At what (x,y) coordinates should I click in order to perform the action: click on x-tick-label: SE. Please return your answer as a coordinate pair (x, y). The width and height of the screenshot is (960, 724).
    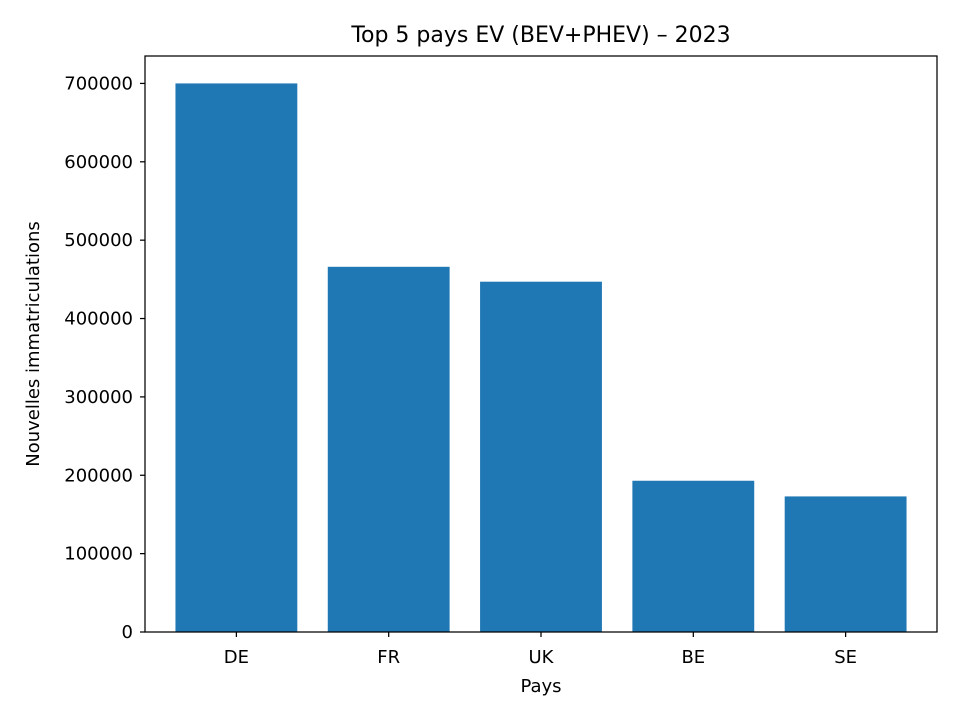
    Looking at the image, I should click on (845, 657).